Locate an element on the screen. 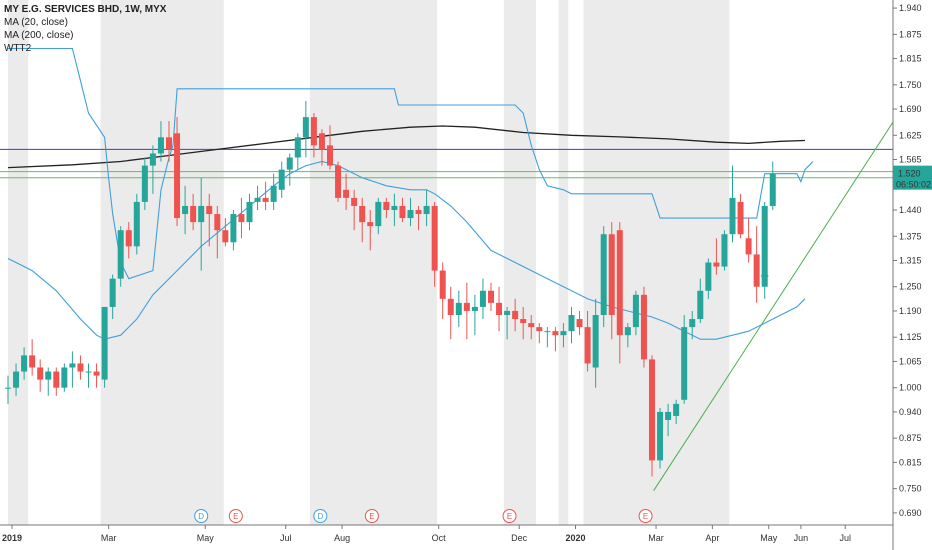  event-2: D is located at coordinates (320, 516).